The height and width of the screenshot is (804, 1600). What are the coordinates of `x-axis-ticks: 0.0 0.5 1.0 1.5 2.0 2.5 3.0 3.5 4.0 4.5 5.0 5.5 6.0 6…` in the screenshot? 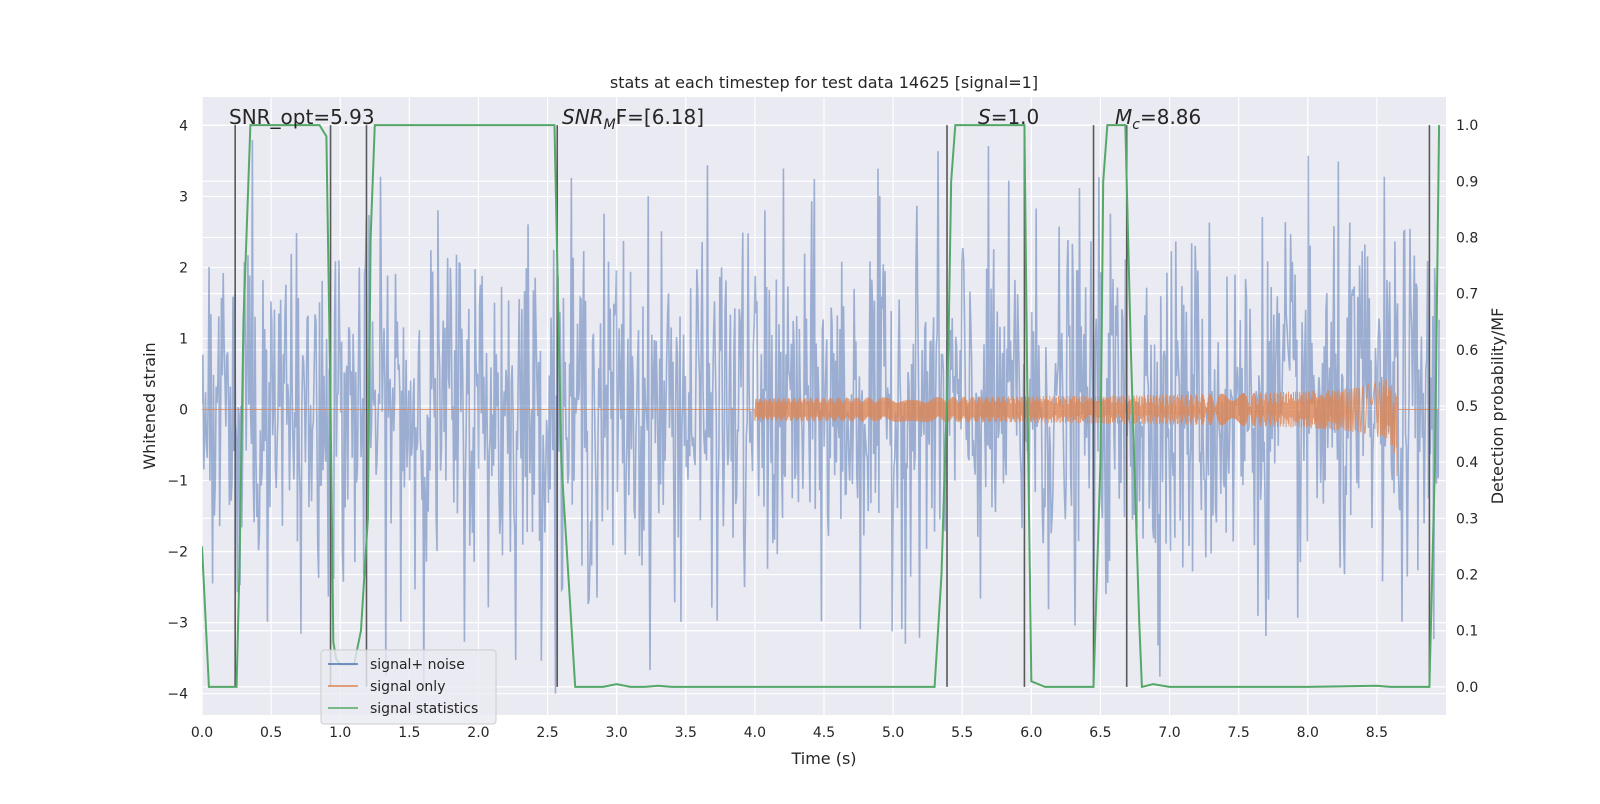 It's located at (789, 733).